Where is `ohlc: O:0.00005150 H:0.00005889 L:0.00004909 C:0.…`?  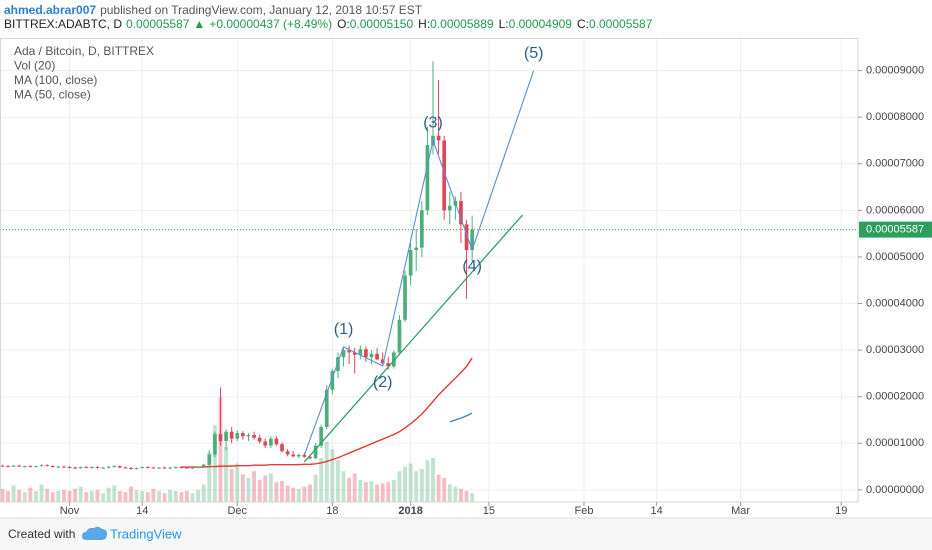
ohlc: O:0.00005150 H:0.00005889 L:0.00004909 C:0.… is located at coordinates (492, 24).